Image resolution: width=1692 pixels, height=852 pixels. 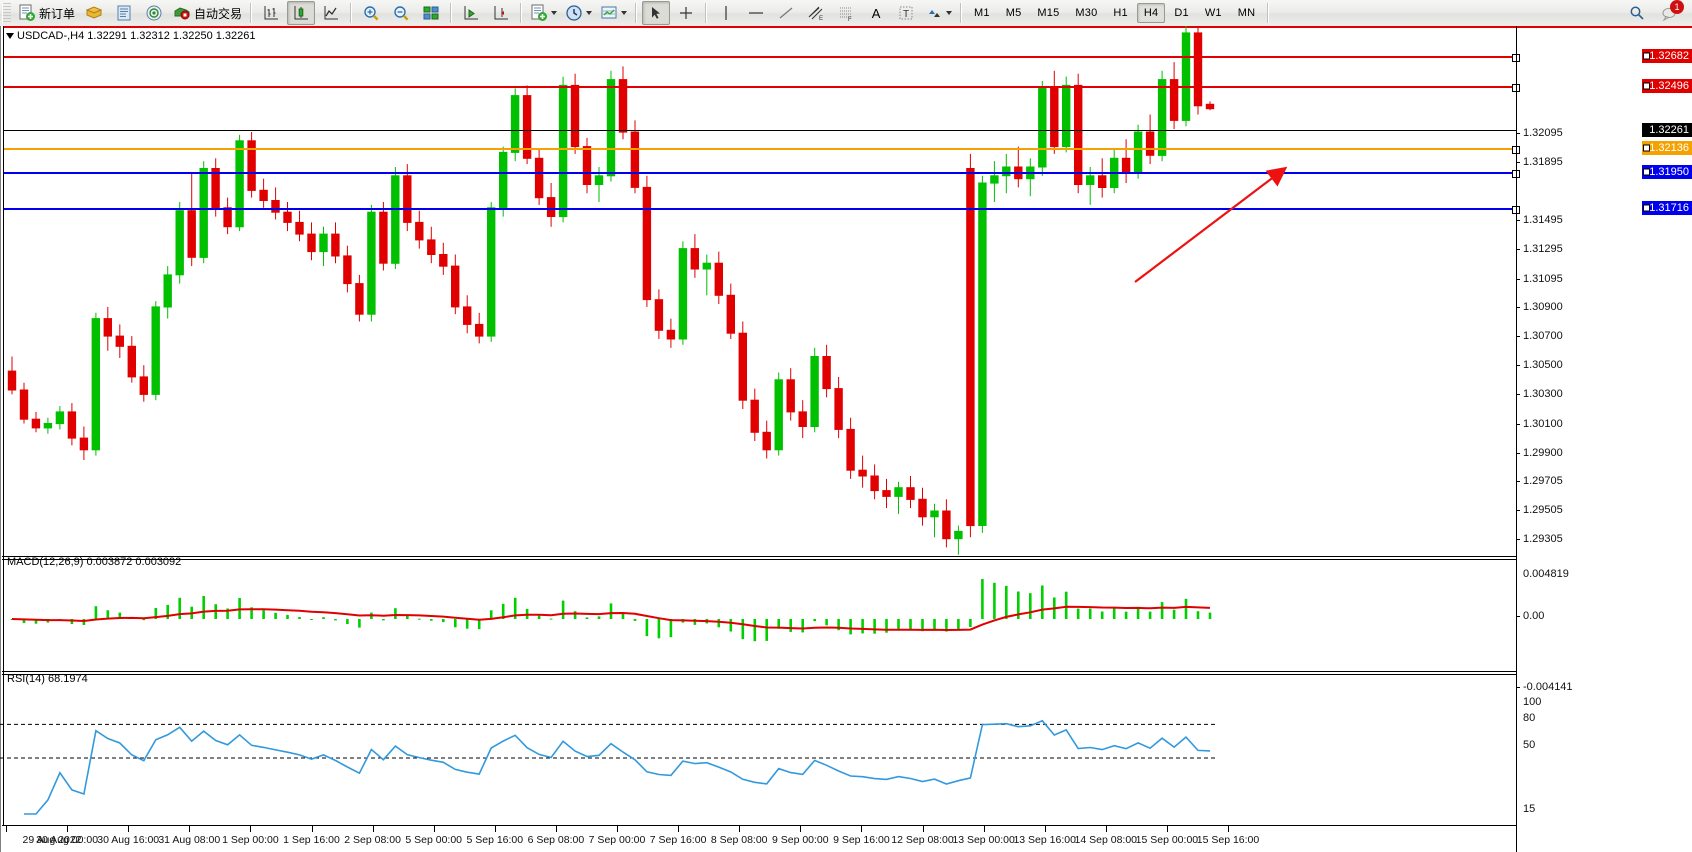 What do you see at coordinates (1529, 809) in the screenshot?
I see `rsi-scale-label: 15` at bounding box center [1529, 809].